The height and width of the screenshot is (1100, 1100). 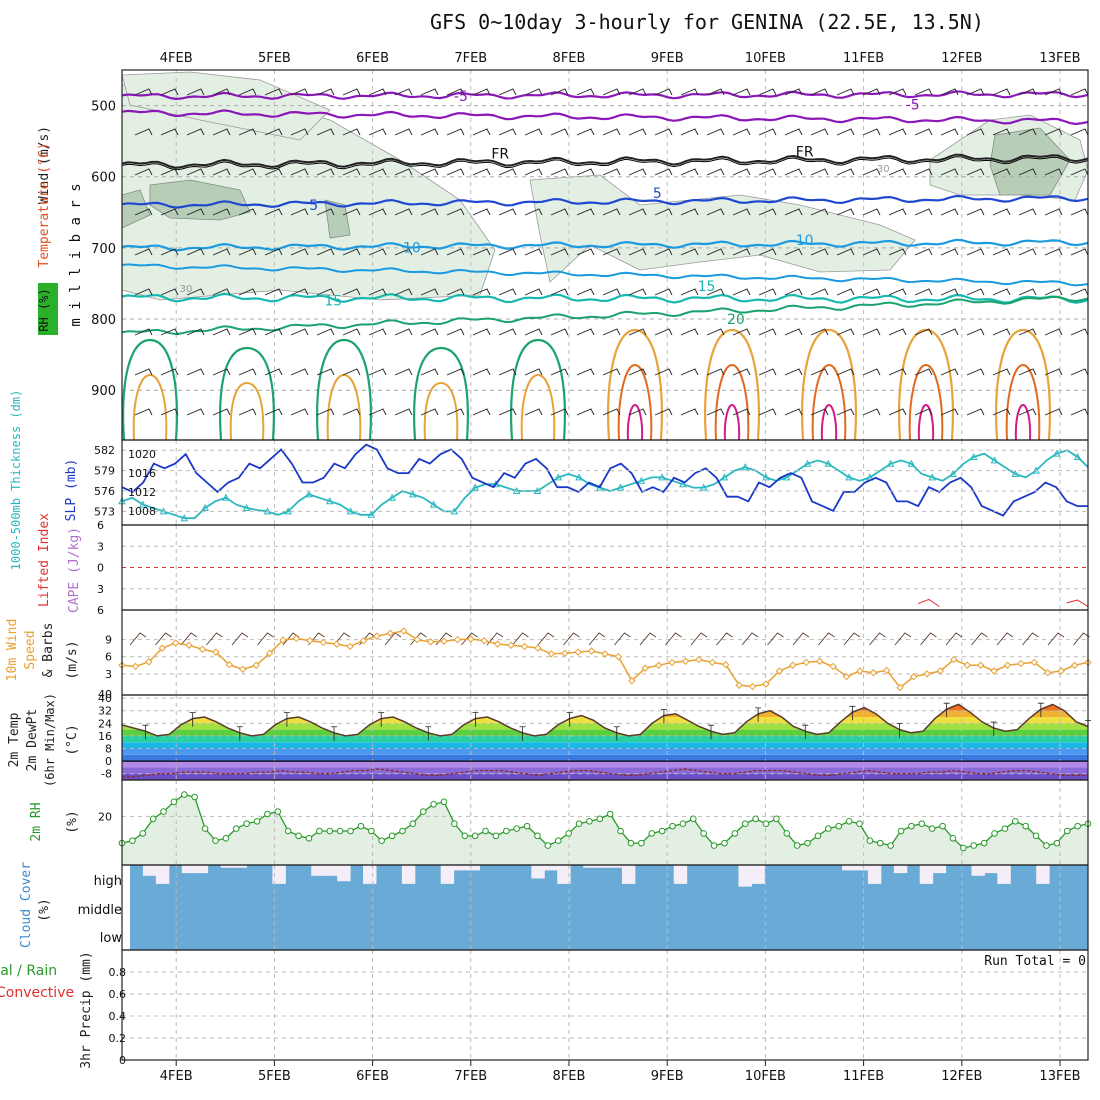 What do you see at coordinates (606, 737) in the screenshot?
I see `temperature-panel` at bounding box center [606, 737].